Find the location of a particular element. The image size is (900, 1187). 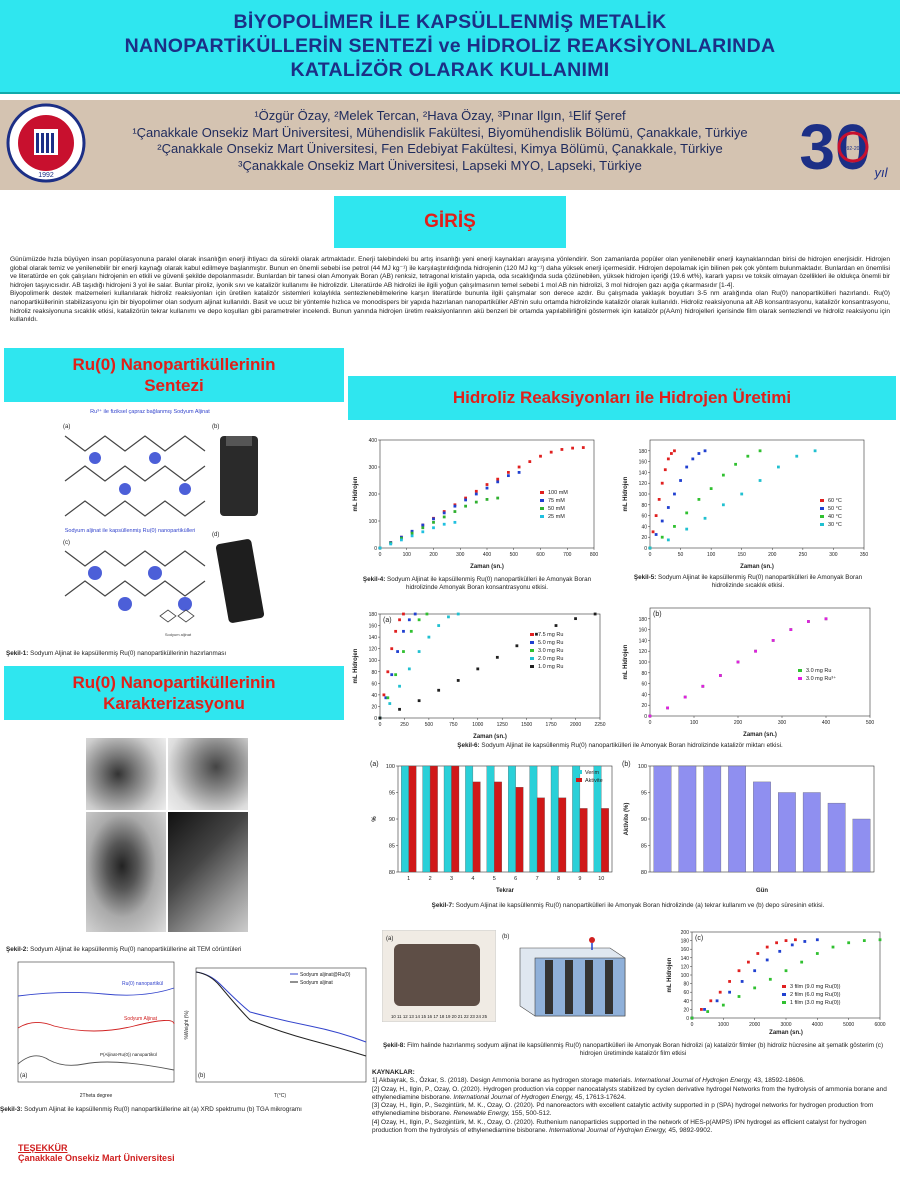

legend-label: 3 film (9.0 mg Ru(0)) is located at coordinates (815, 987).